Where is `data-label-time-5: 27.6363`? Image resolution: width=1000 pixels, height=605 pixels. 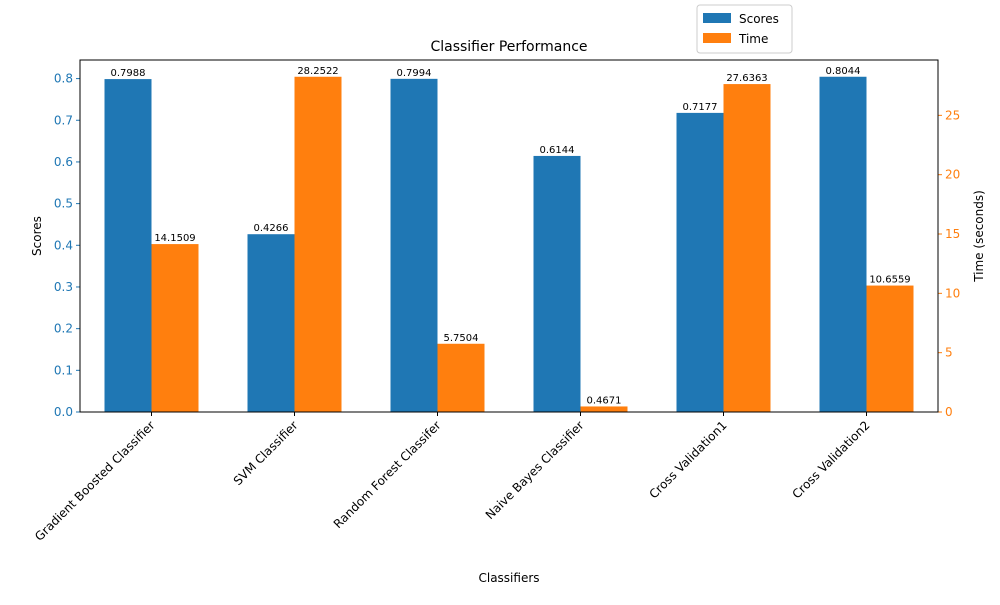 data-label-time-5: 27.6363 is located at coordinates (746, 78).